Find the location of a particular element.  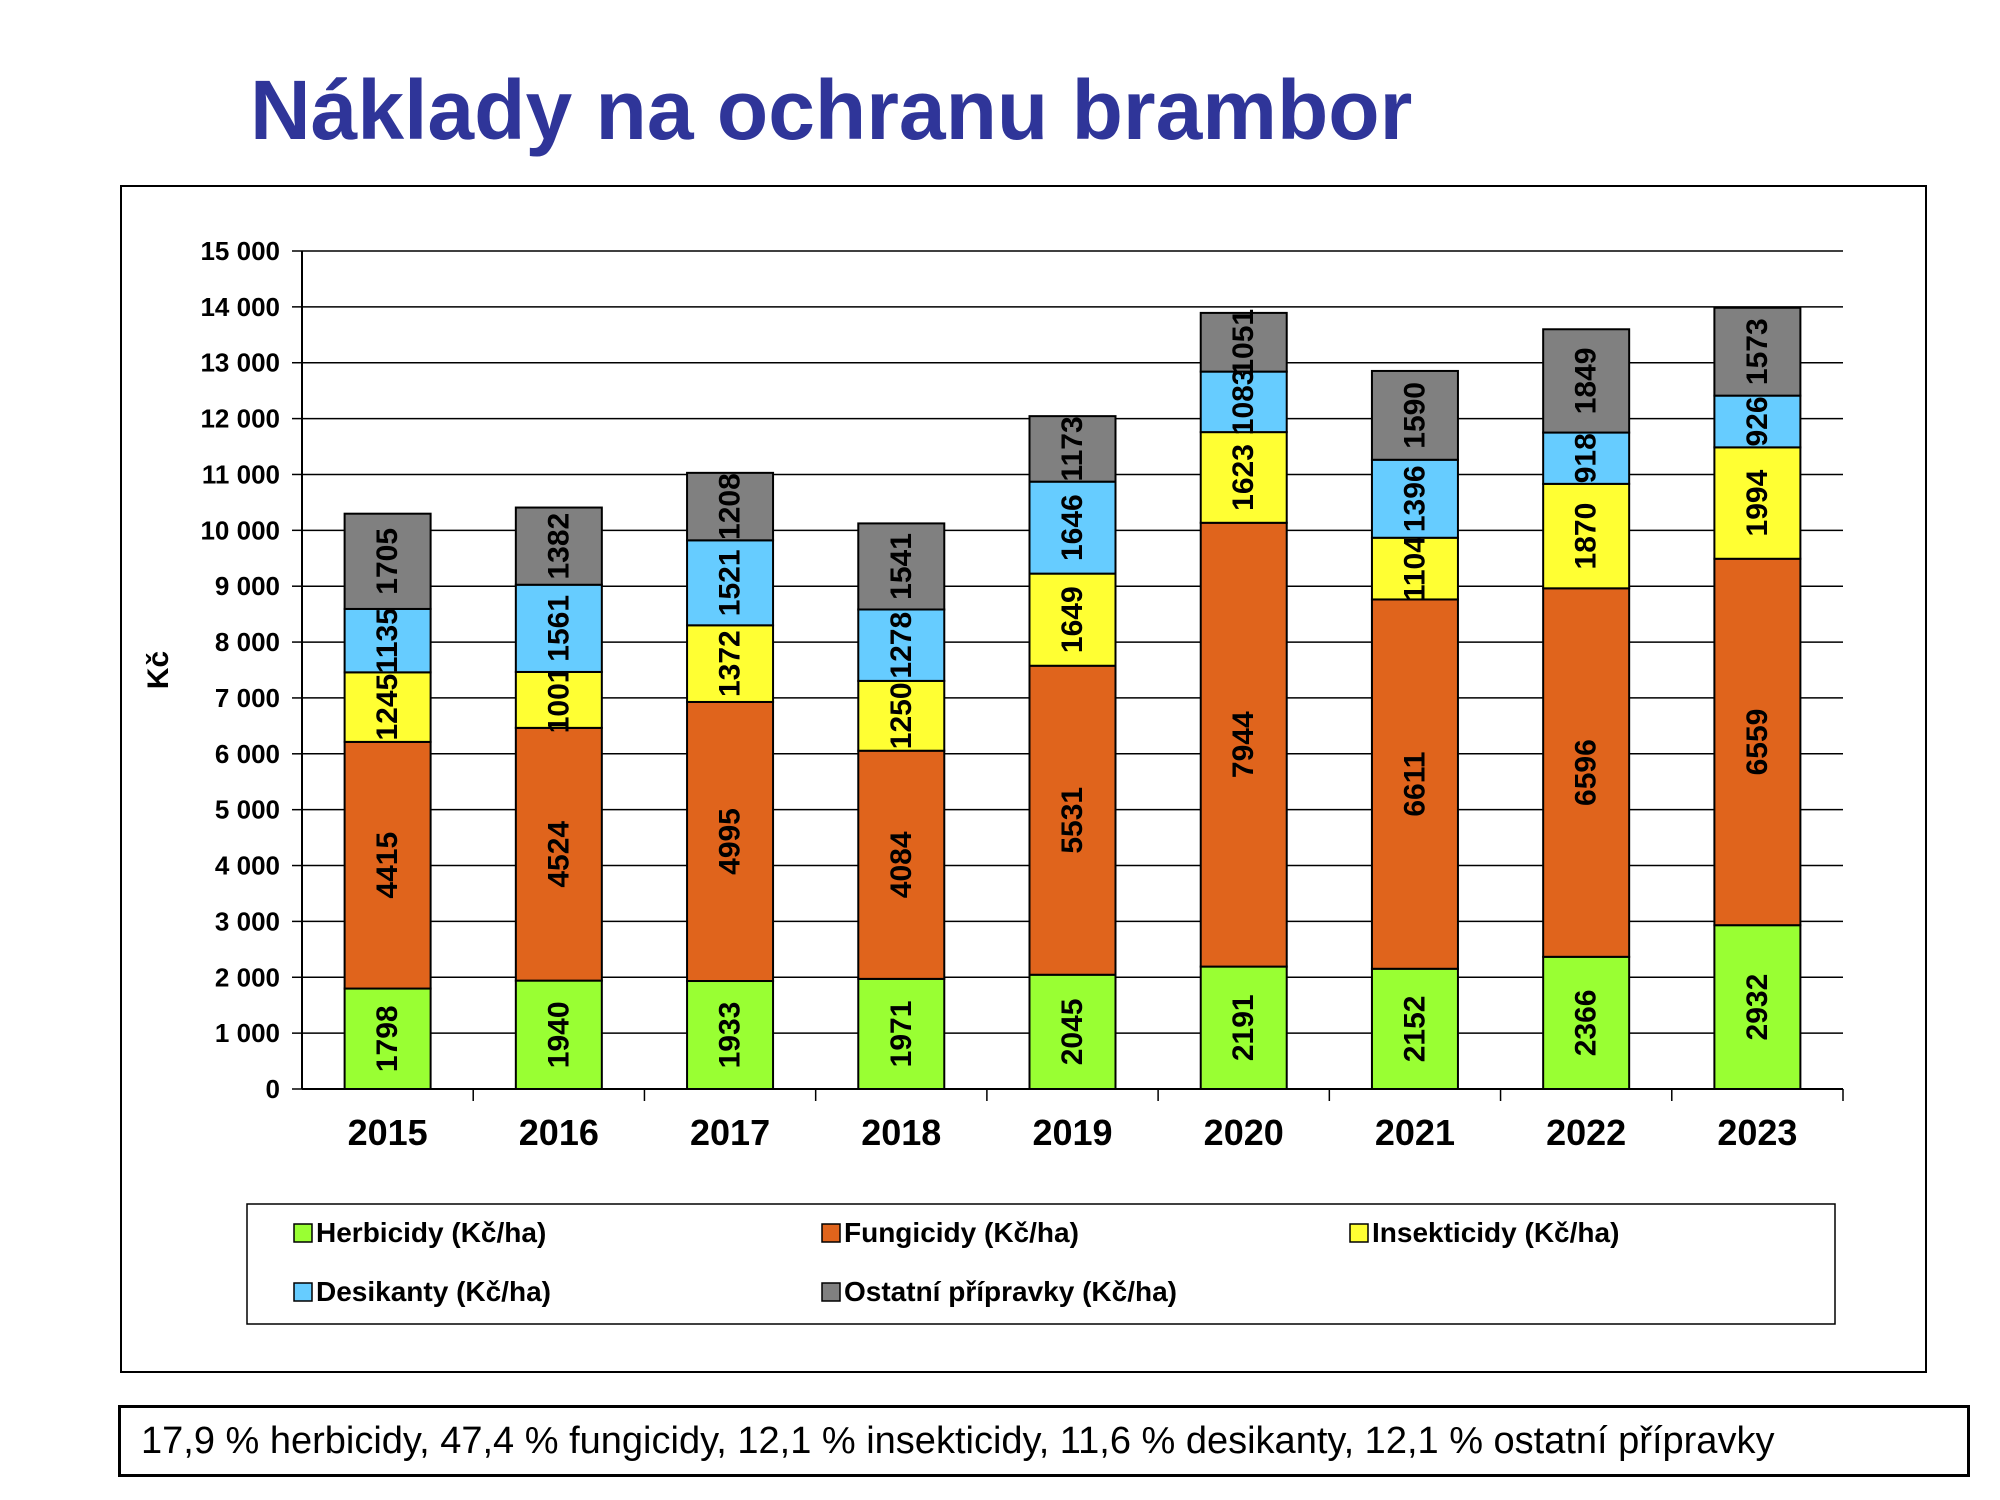

data-label: 1208 is located at coordinates (730, 506).